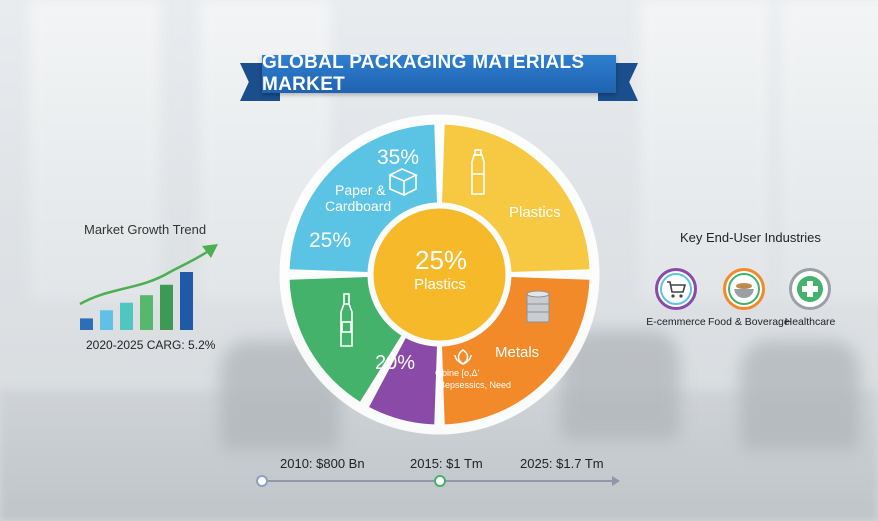 The width and height of the screenshot is (878, 521). I want to click on growth-bar-chart, so click(148, 287).